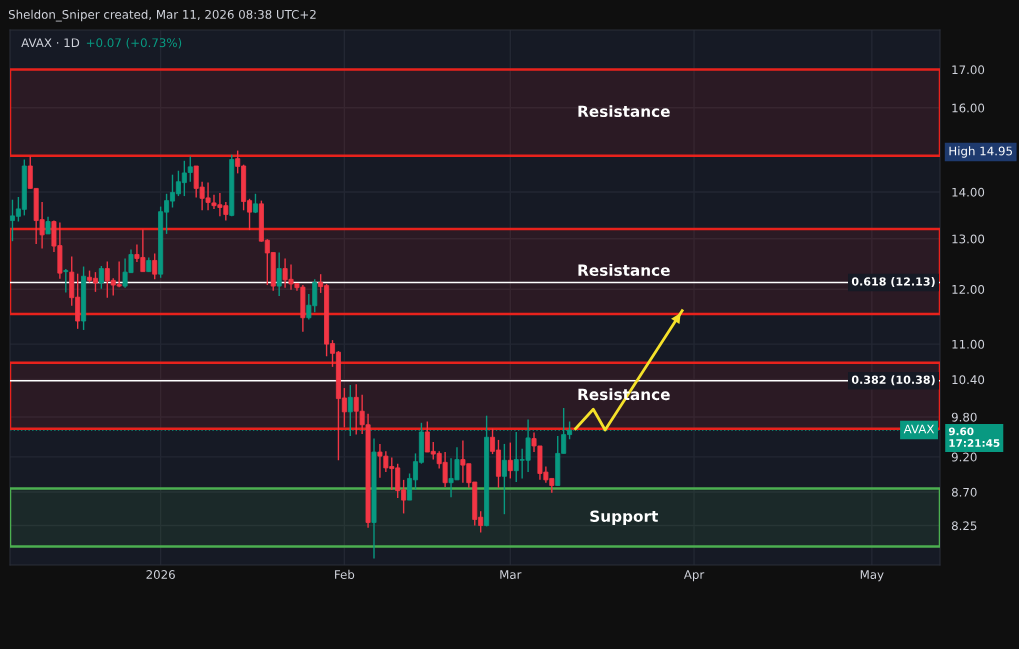  I want to click on ref-line-label: 0.382 (10.38), so click(893, 380).